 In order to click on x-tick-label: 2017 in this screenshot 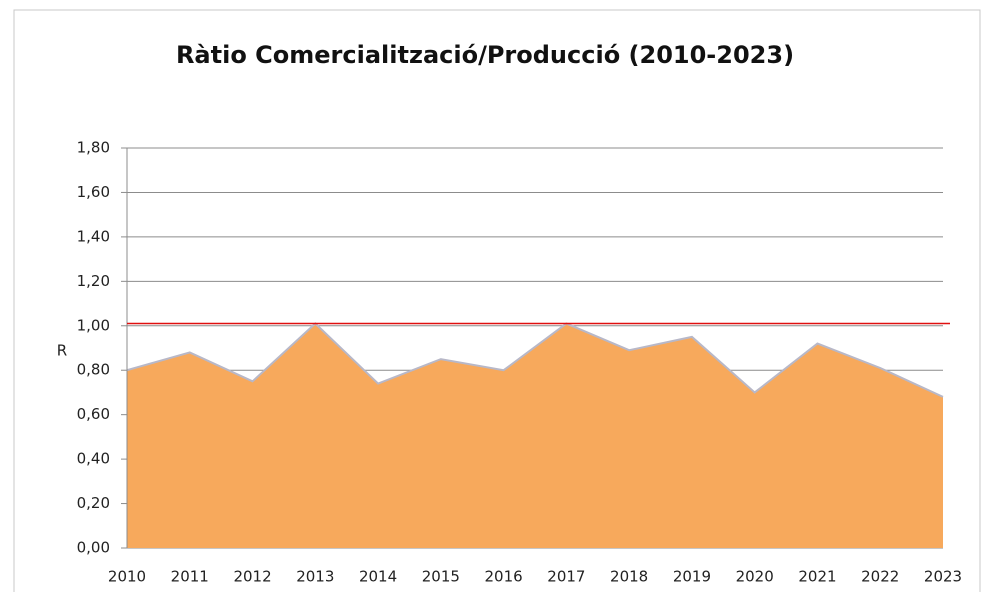, I will do `click(566, 577)`.